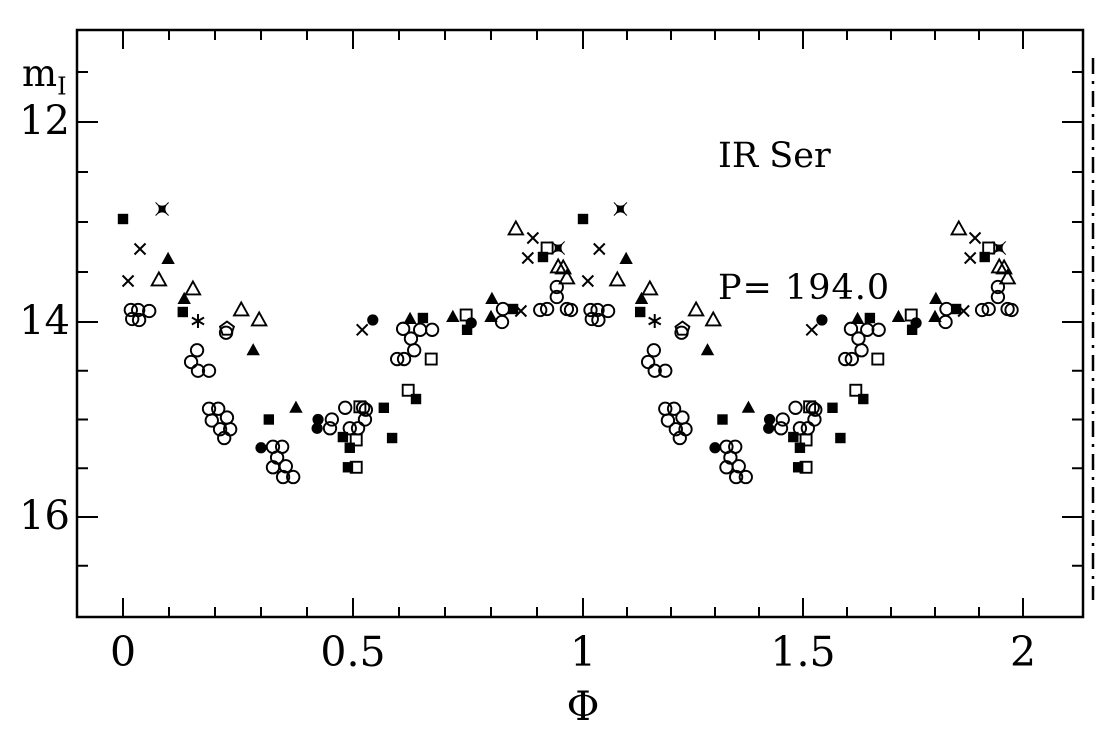  Describe the element at coordinates (44, 121) in the screenshot. I see `y-tick-label: 12` at that location.